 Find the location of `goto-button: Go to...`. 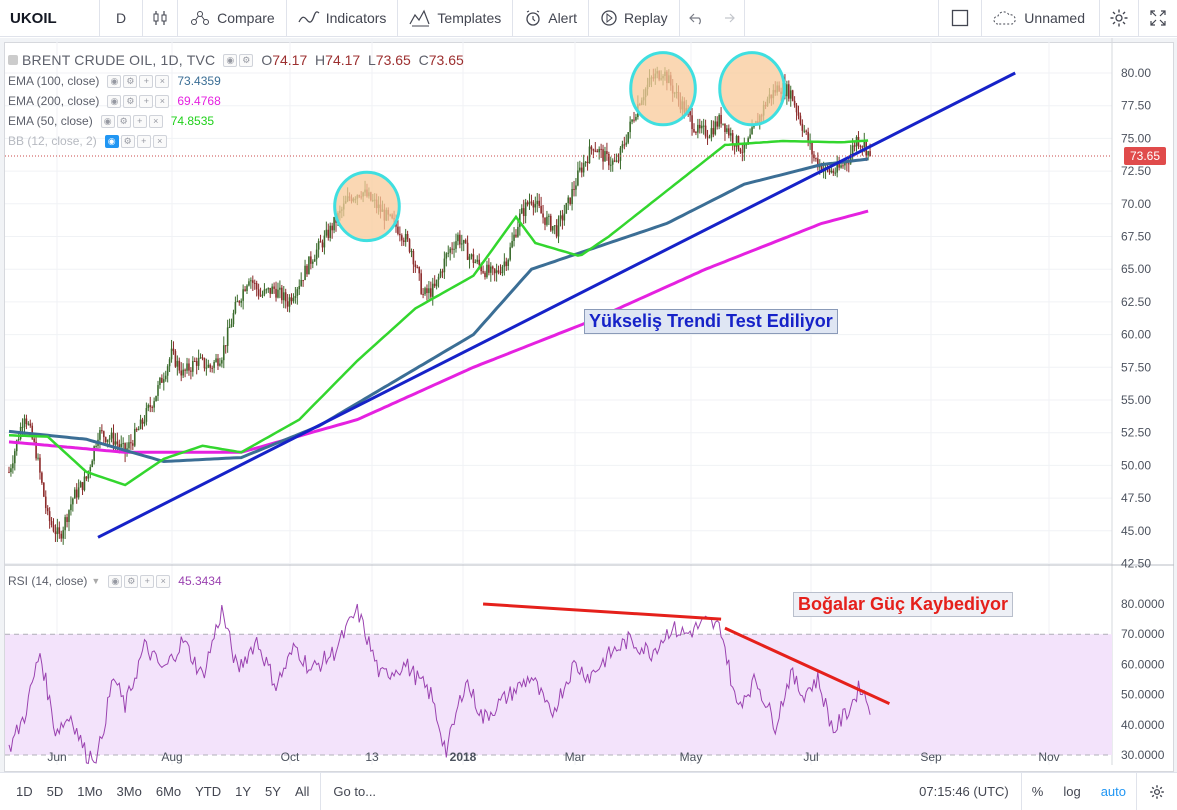

goto-button: Go to... is located at coordinates (351, 791).